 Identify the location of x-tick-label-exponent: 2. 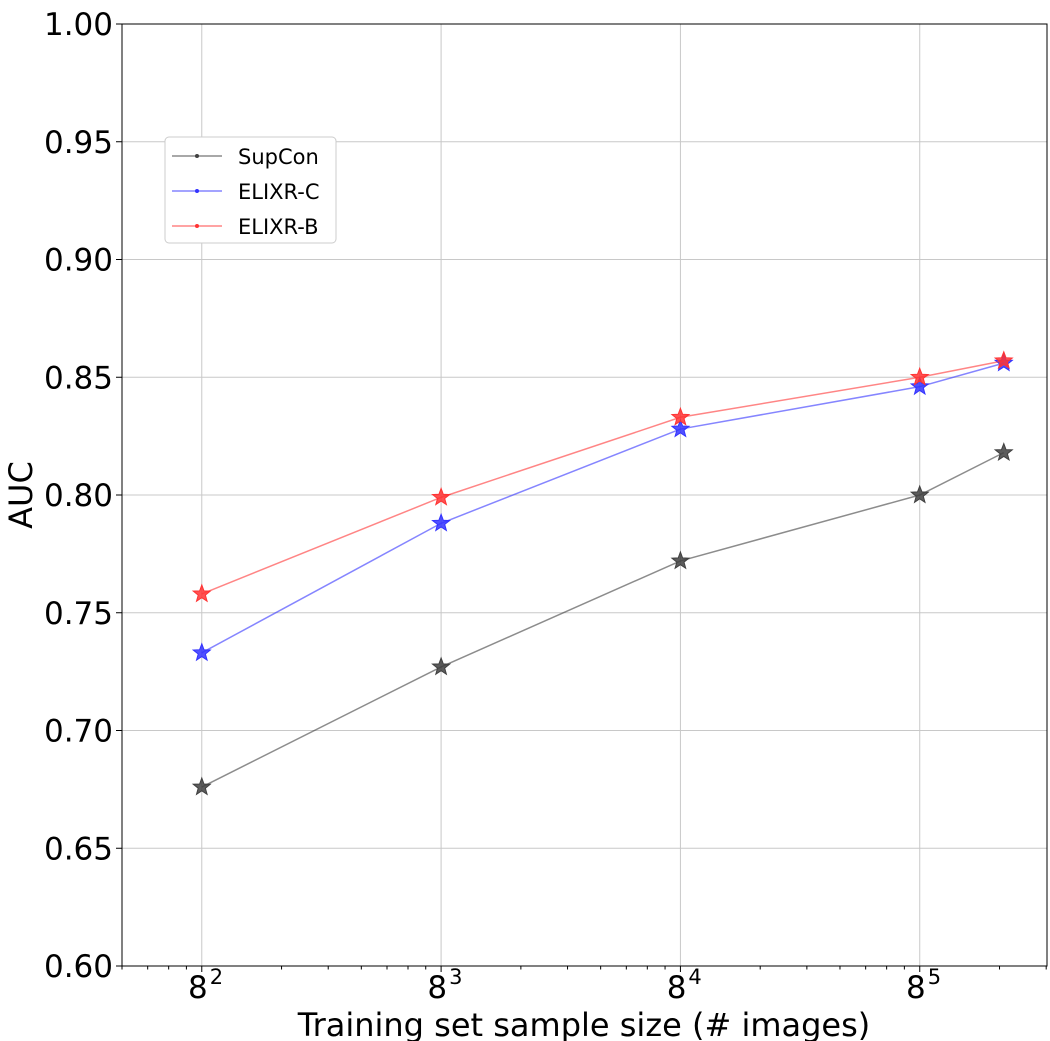
(216, 977).